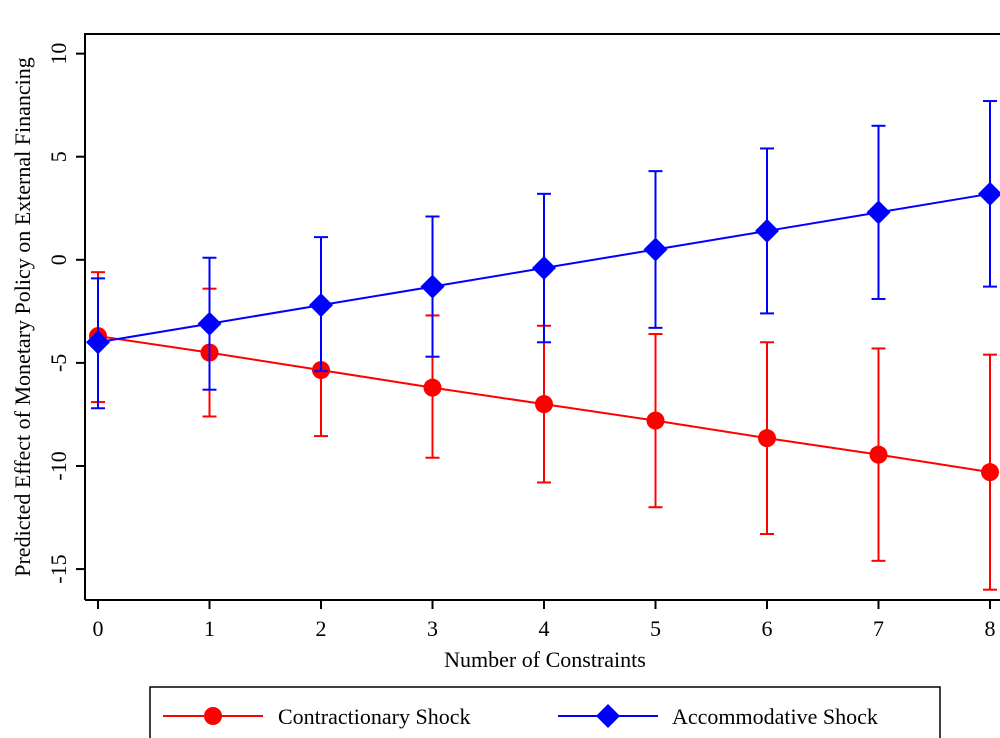  What do you see at coordinates (58, 465) in the screenshot?
I see `y-tick-label: -10` at bounding box center [58, 465].